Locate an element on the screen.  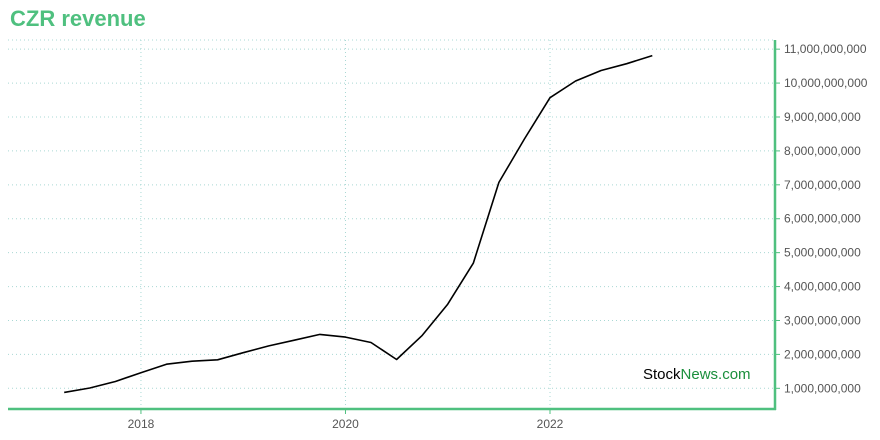
x-tick-label: 2020 is located at coordinates (345, 424).